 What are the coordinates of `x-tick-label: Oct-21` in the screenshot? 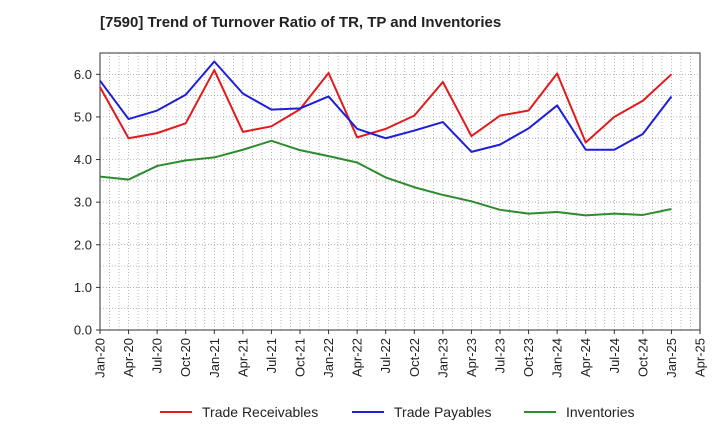 It's located at (300, 357).